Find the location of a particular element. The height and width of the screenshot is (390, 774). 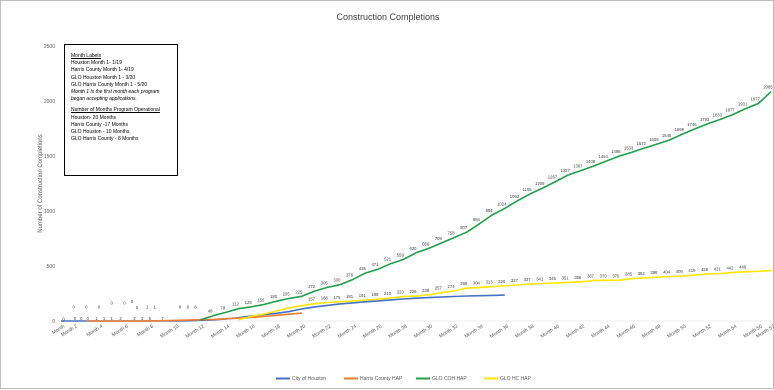

data-label: 351 is located at coordinates (566, 277).